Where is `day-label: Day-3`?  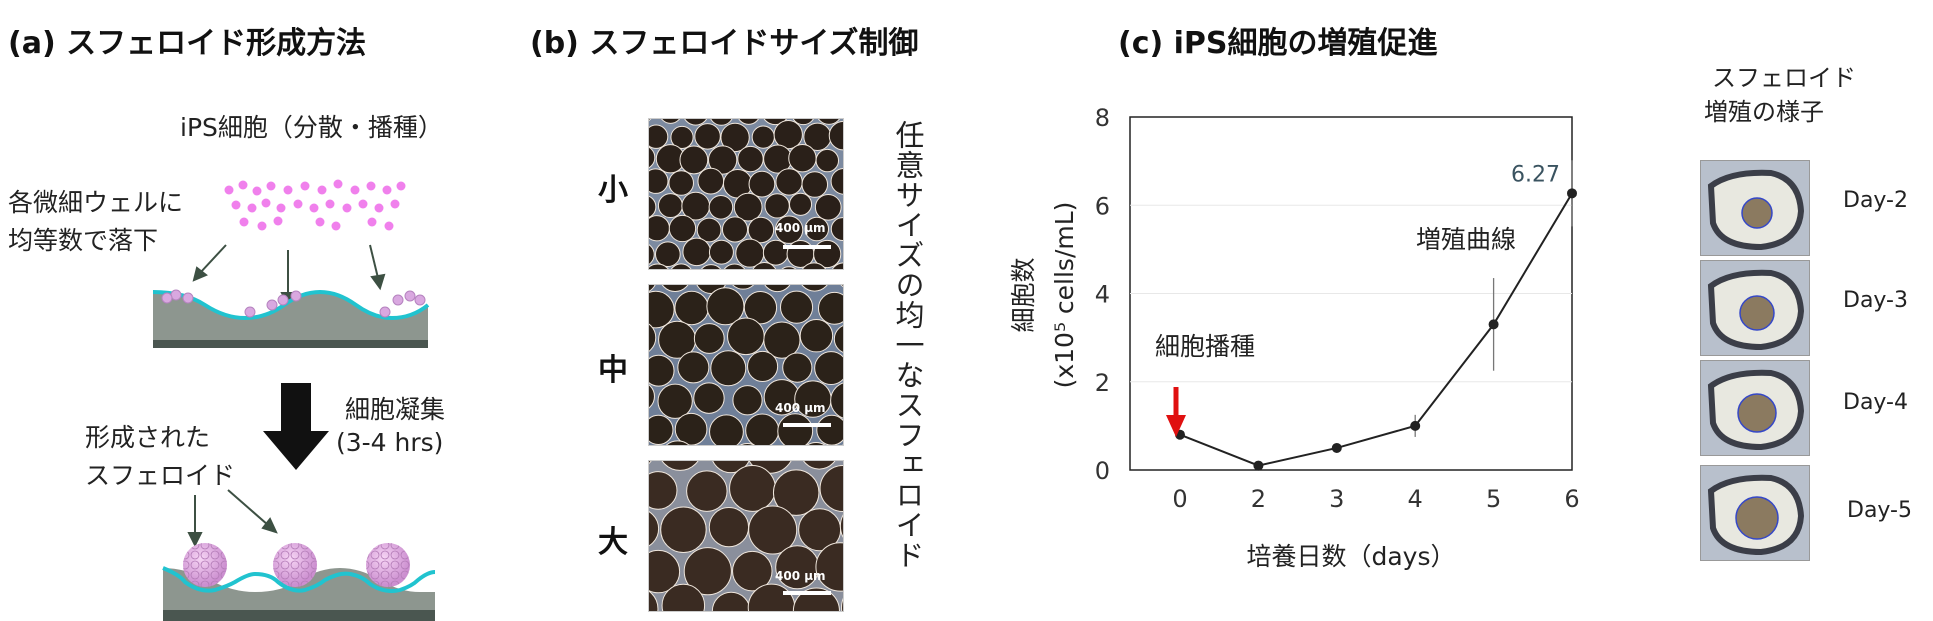 day-label: Day-3 is located at coordinates (1875, 300).